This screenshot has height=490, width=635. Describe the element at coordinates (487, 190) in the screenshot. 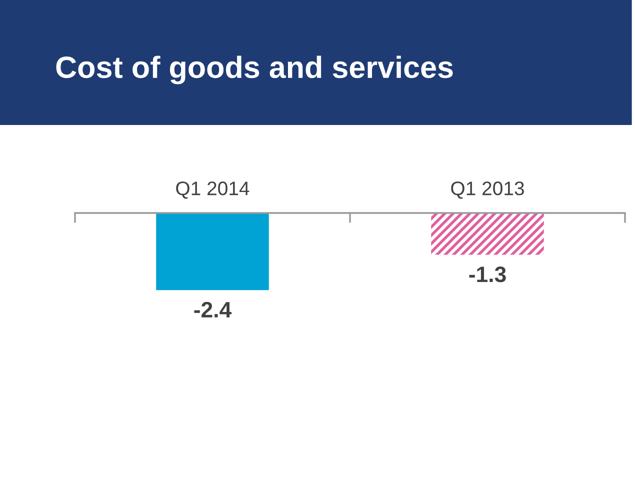

I see `x-tick-label: Q1 2013` at that location.